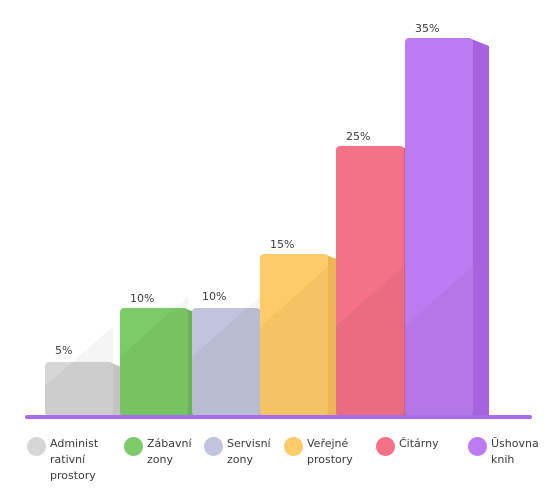  What do you see at coordinates (169, 451) in the screenshot?
I see `legend-label: Zábavní zony` at bounding box center [169, 451].